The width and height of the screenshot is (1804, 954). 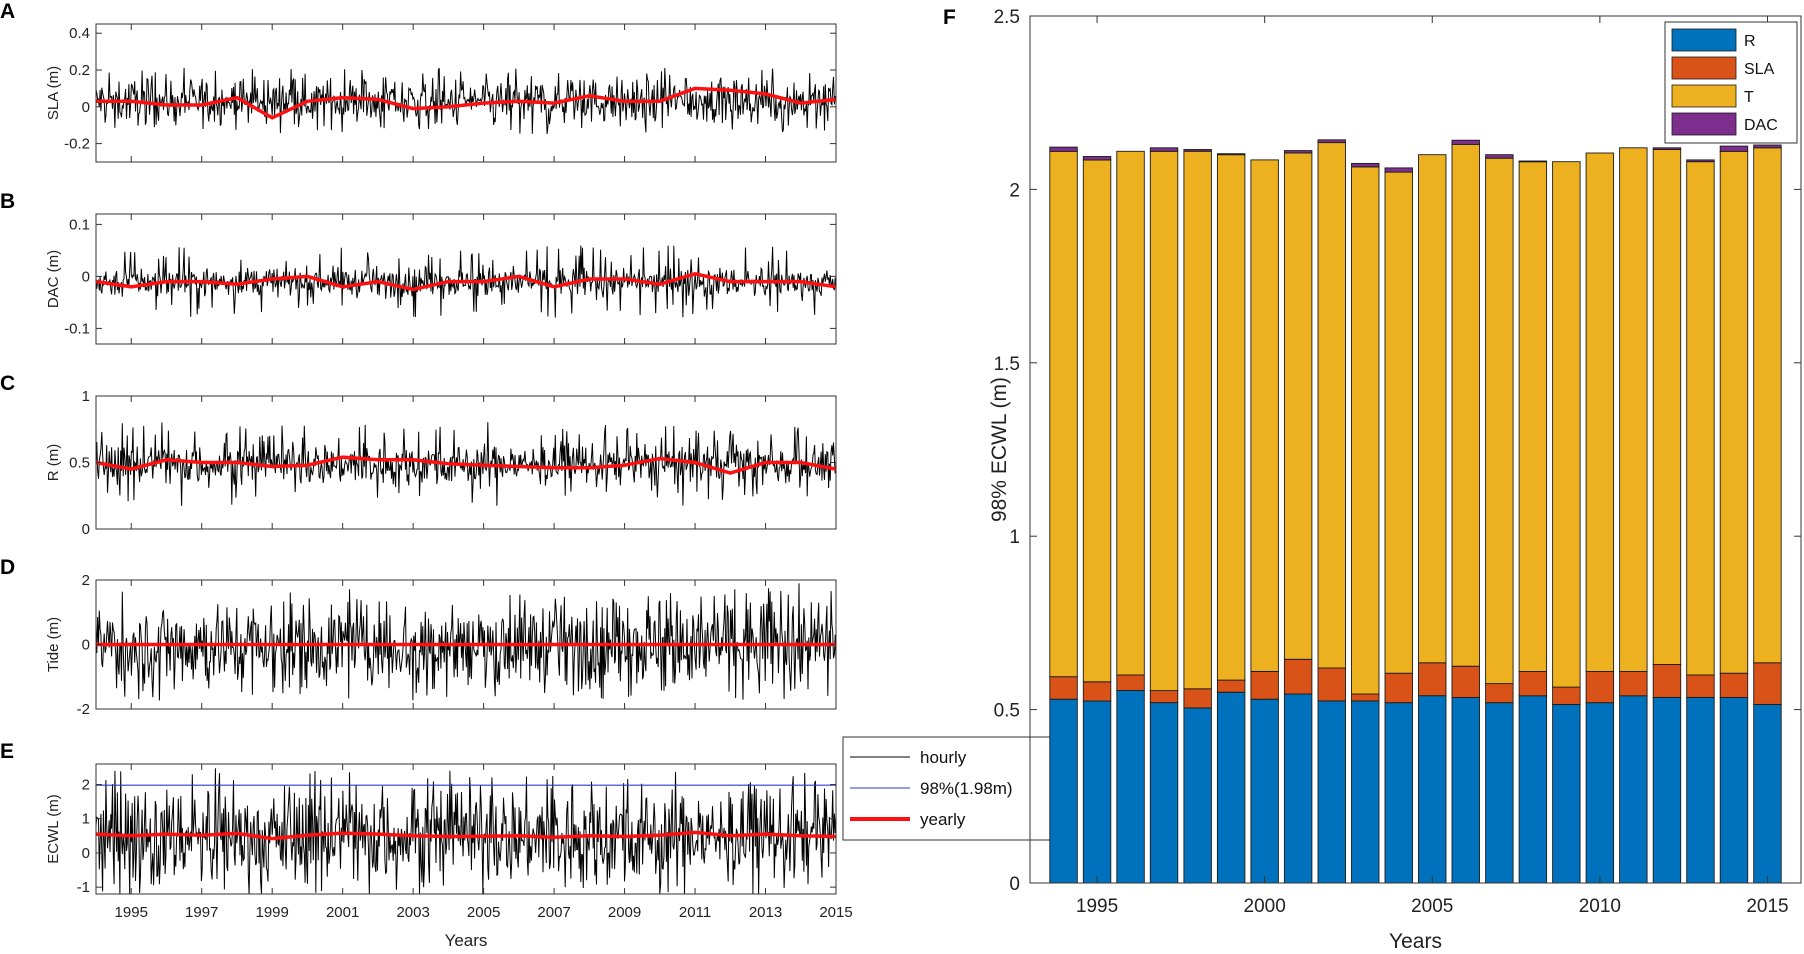 What do you see at coordinates (1331, 141) in the screenshot?
I see `bar-dac-2002` at bounding box center [1331, 141].